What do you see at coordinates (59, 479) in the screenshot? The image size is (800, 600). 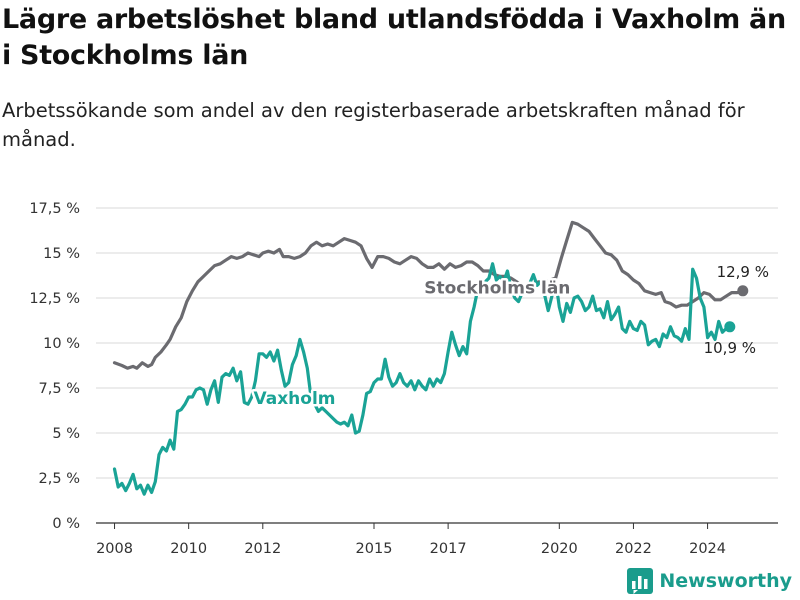 I see `y-tick-label: 2,5 %` at bounding box center [59, 479].